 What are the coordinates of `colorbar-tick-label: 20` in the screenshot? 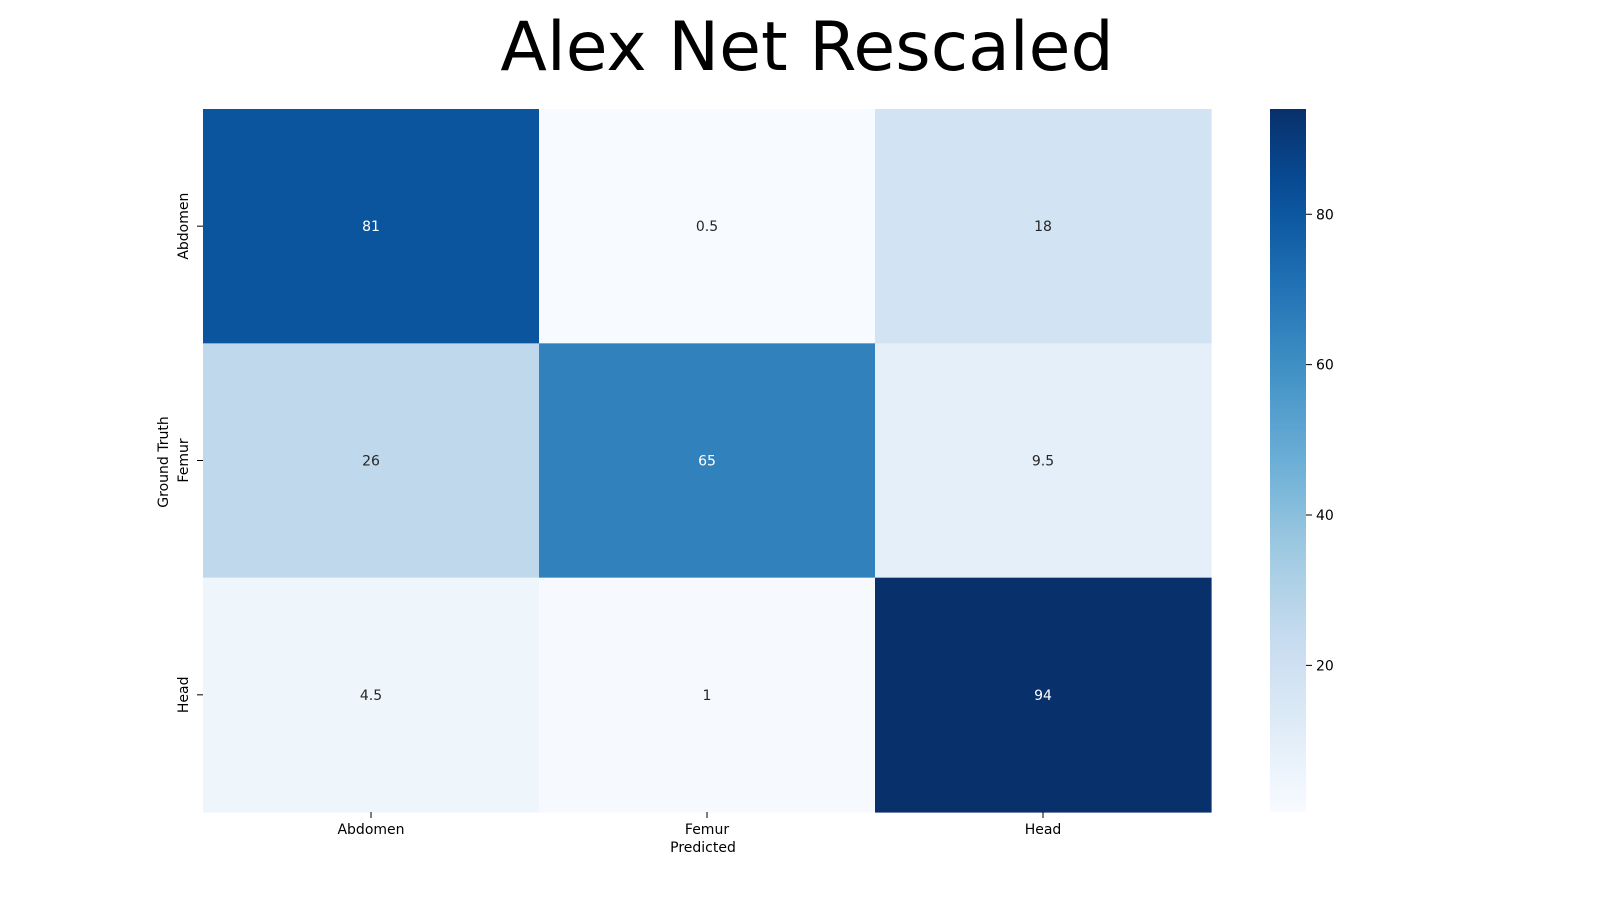 It's located at (1325, 666).